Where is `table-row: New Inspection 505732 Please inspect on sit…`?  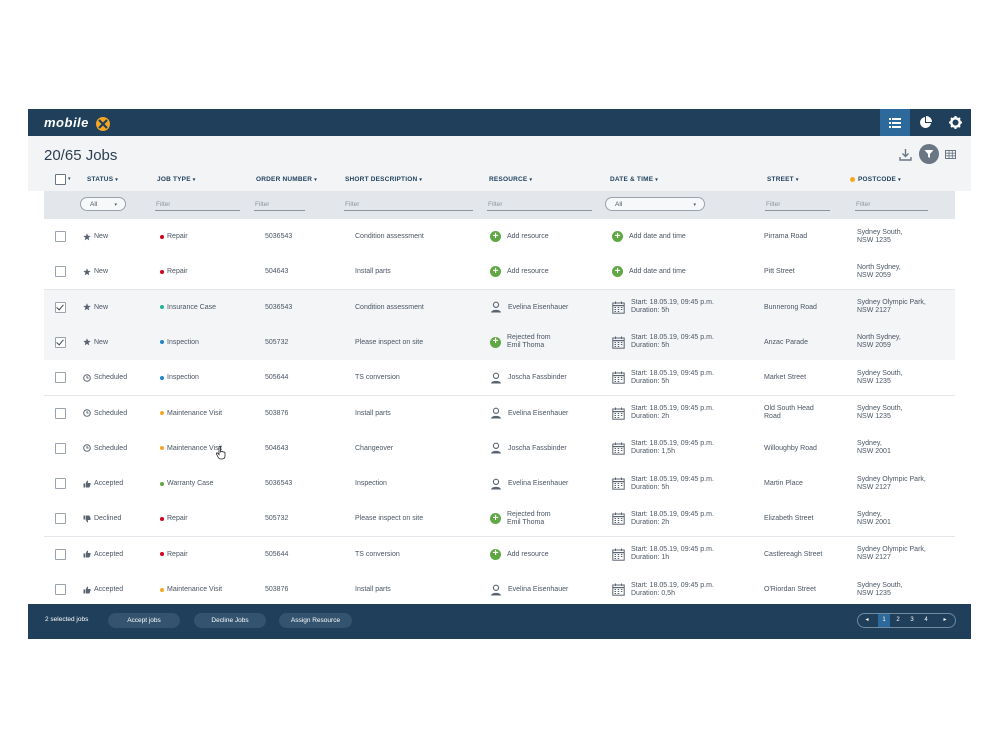 table-row: New Inspection 505732 Please inspect on sit… is located at coordinates (499, 342).